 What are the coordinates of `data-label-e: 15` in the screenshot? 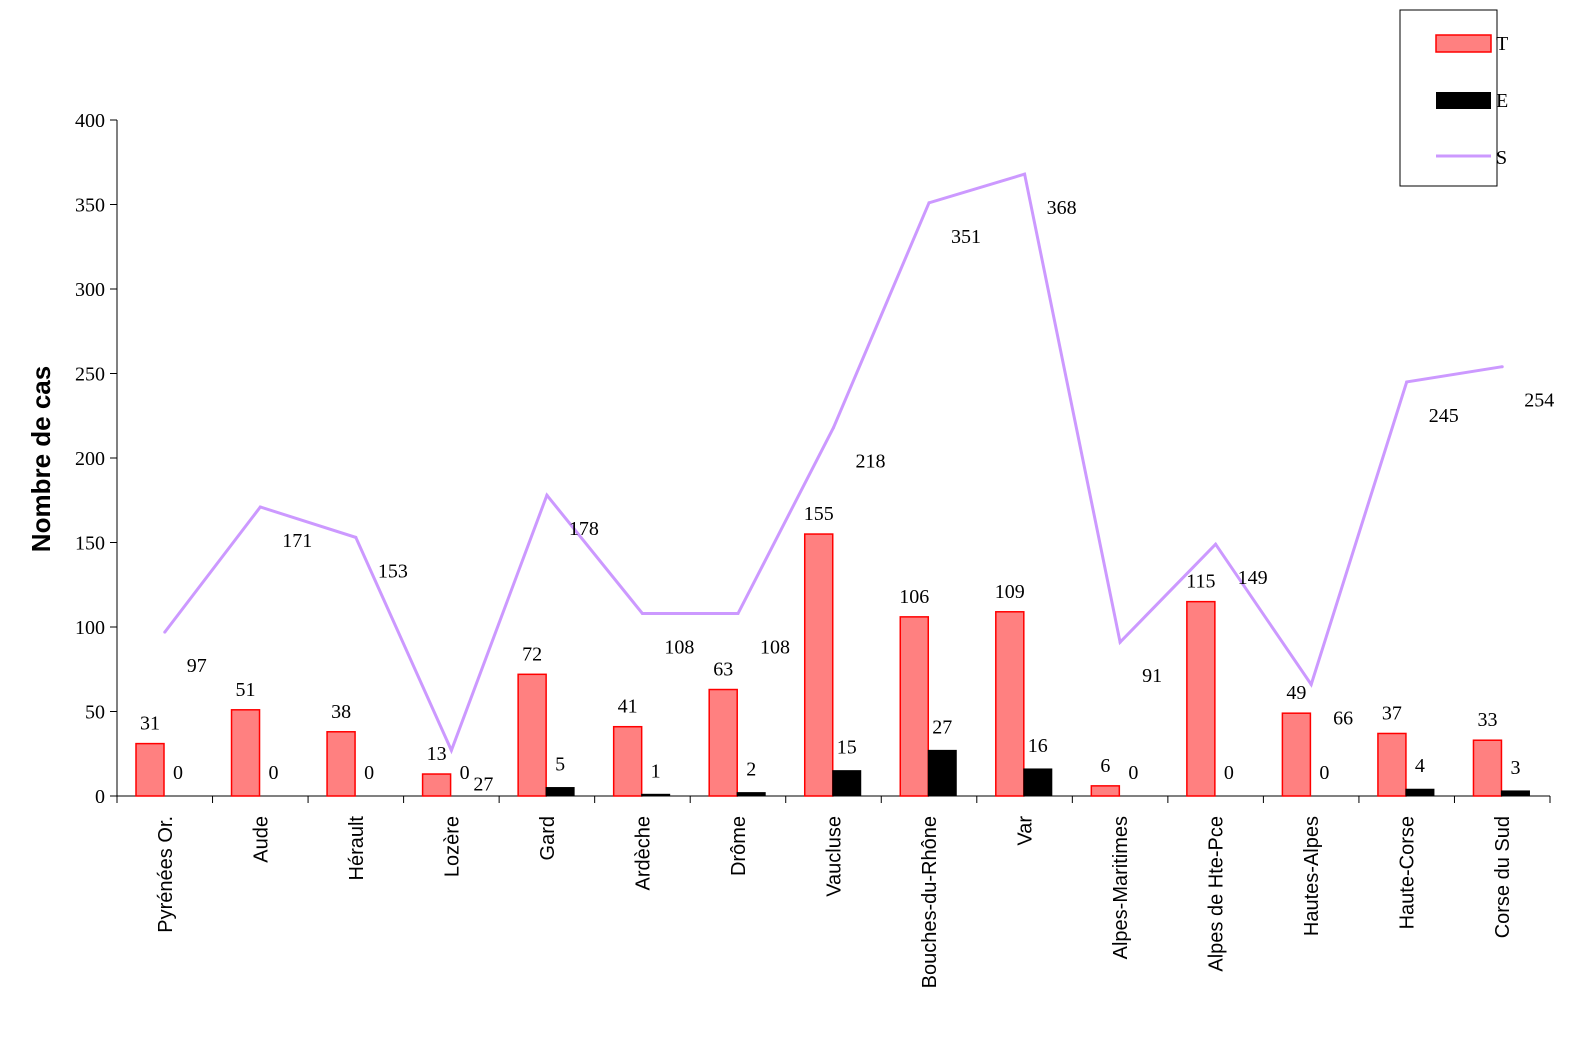 It's located at (847, 748).